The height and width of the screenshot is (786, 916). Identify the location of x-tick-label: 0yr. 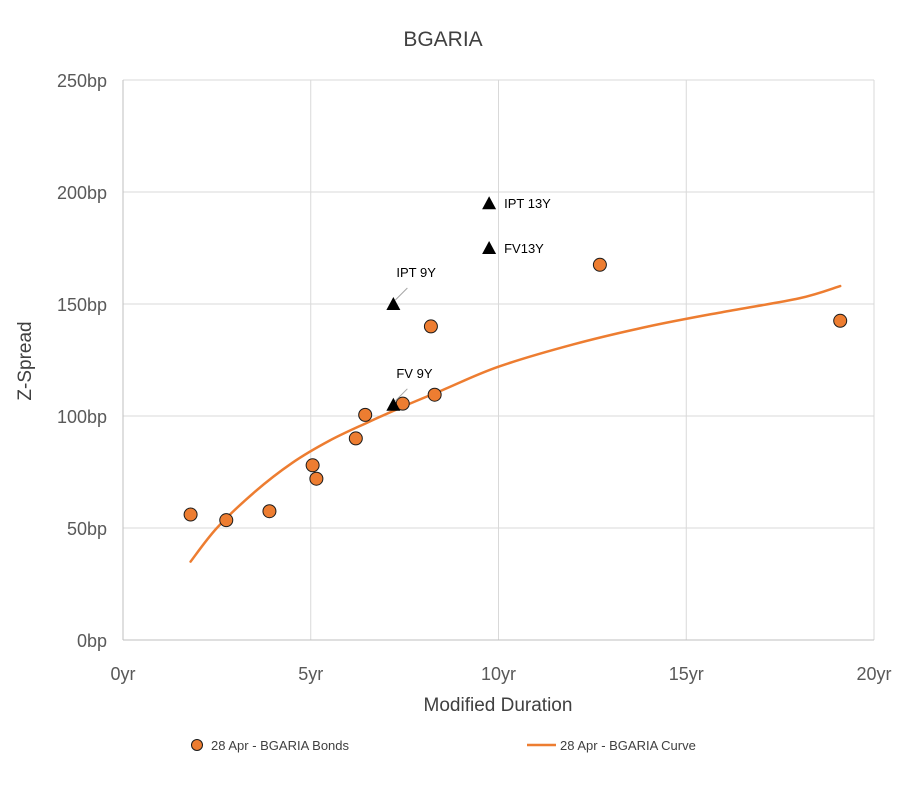
(122, 674).